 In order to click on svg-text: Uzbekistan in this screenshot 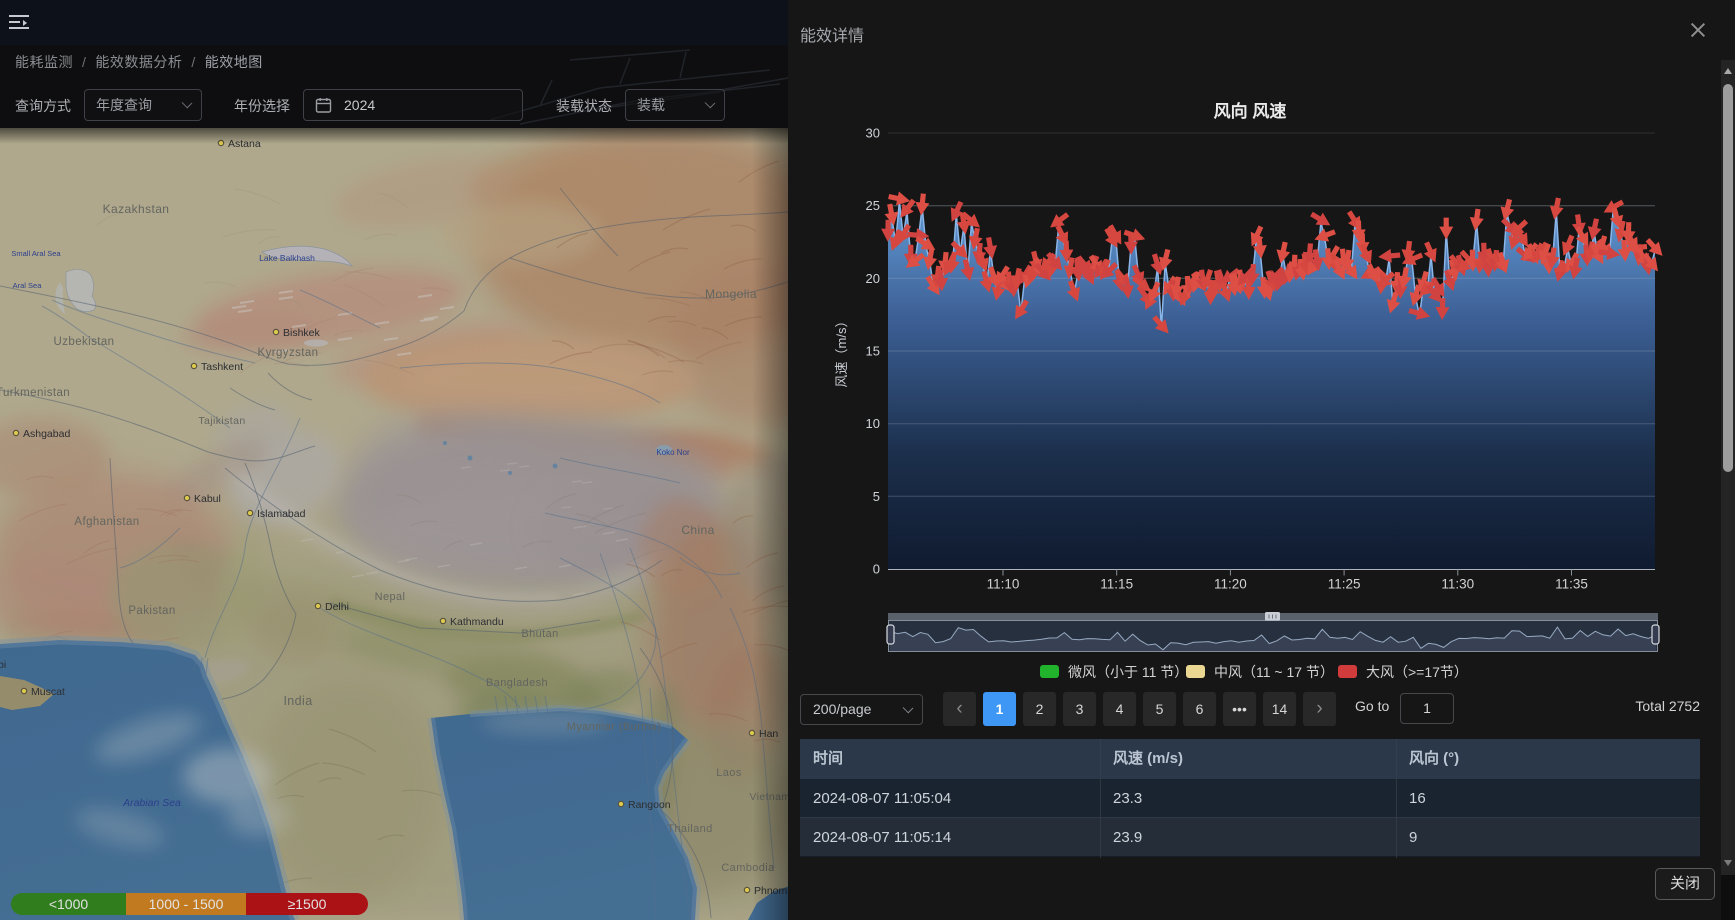, I will do `click(84, 342)`.